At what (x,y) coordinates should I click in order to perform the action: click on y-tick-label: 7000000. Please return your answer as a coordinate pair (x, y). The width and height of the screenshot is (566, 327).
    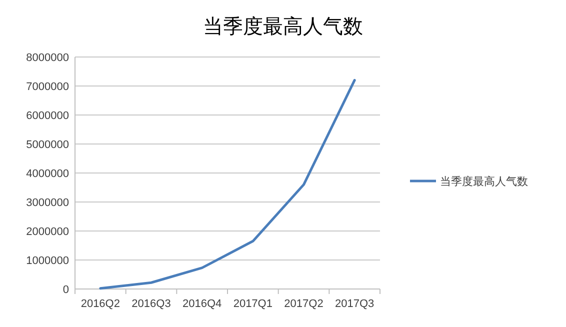
    Looking at the image, I should click on (47, 87).